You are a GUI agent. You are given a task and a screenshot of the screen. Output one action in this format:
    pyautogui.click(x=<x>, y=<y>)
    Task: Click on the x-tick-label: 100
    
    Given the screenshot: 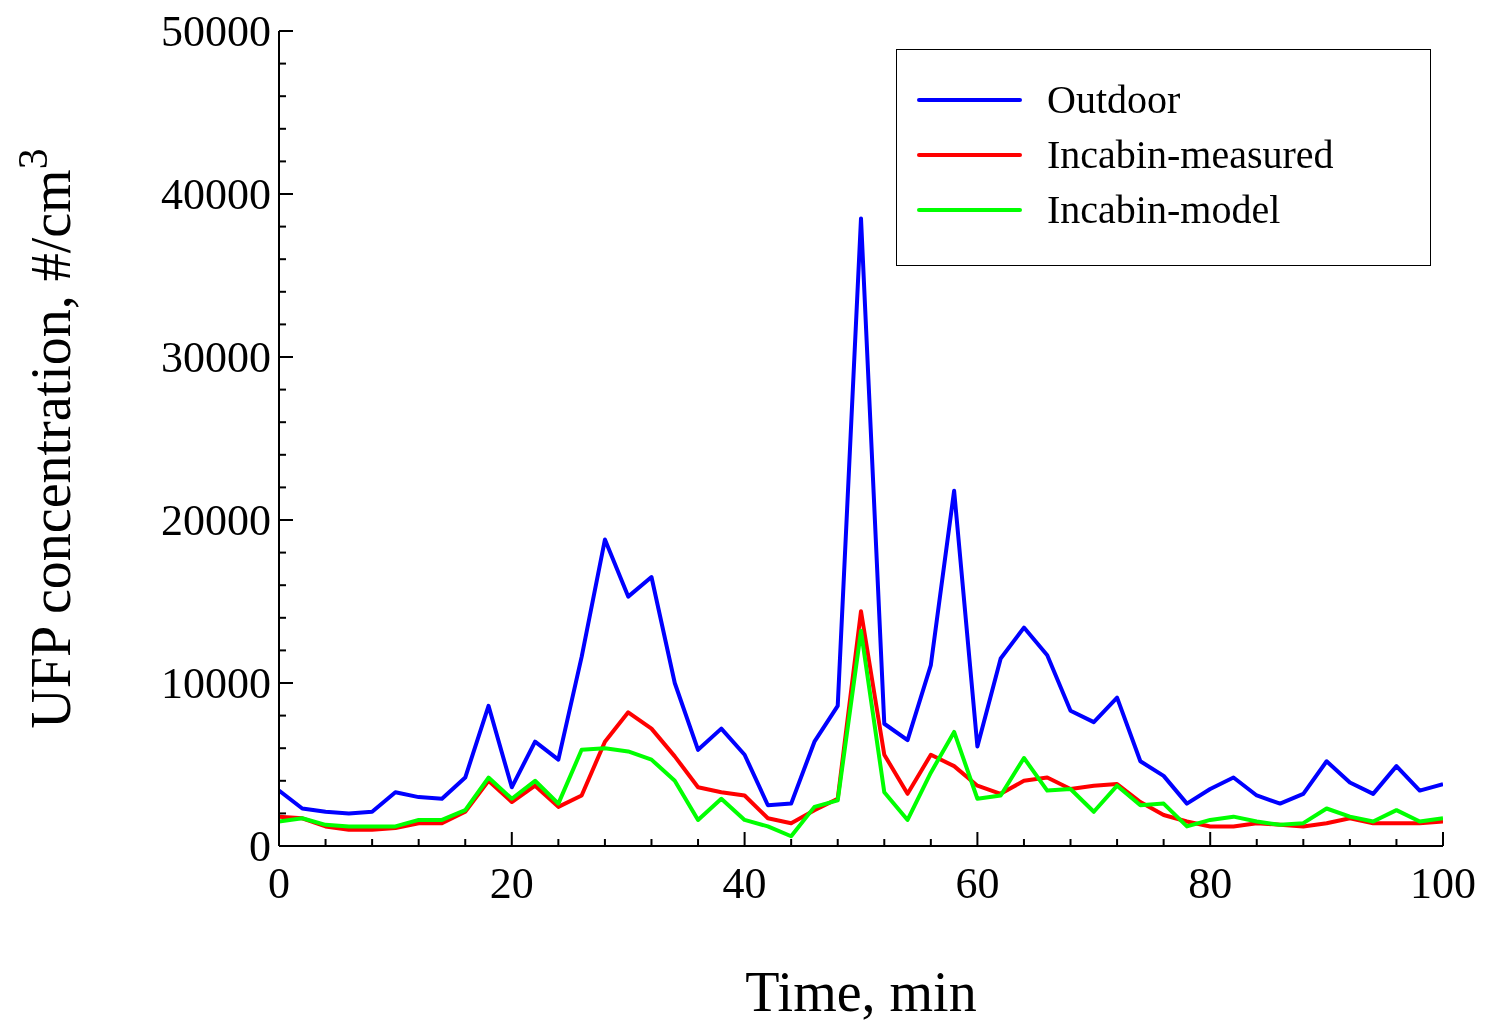 What is the action you would take?
    pyautogui.click(x=1443, y=883)
    